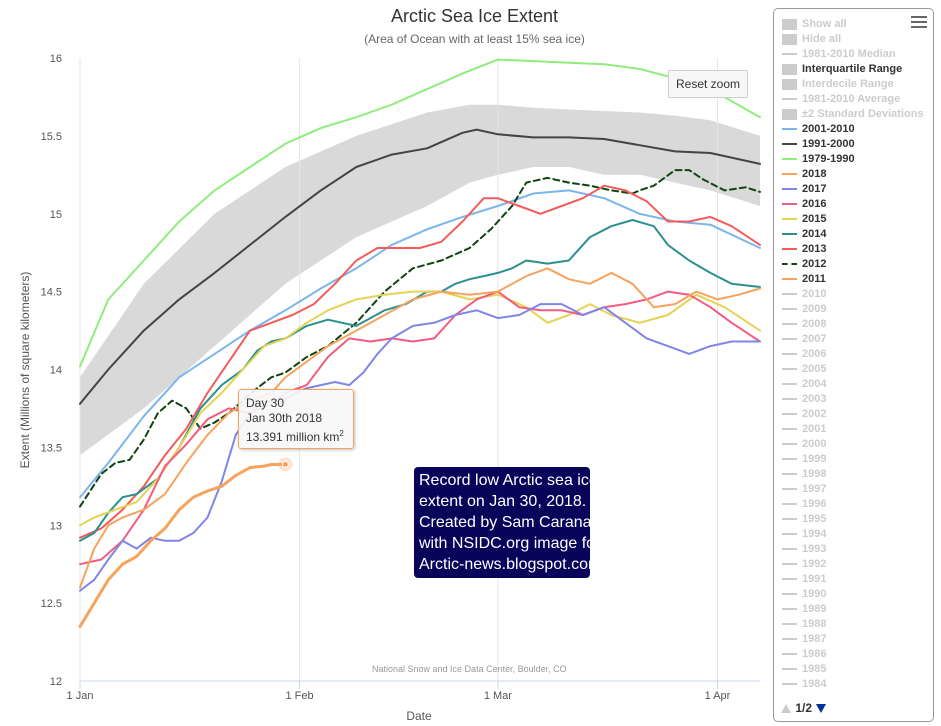  What do you see at coordinates (503, 501) in the screenshot?
I see `annotation-line: extent on Jan 30, 2018.` at bounding box center [503, 501].